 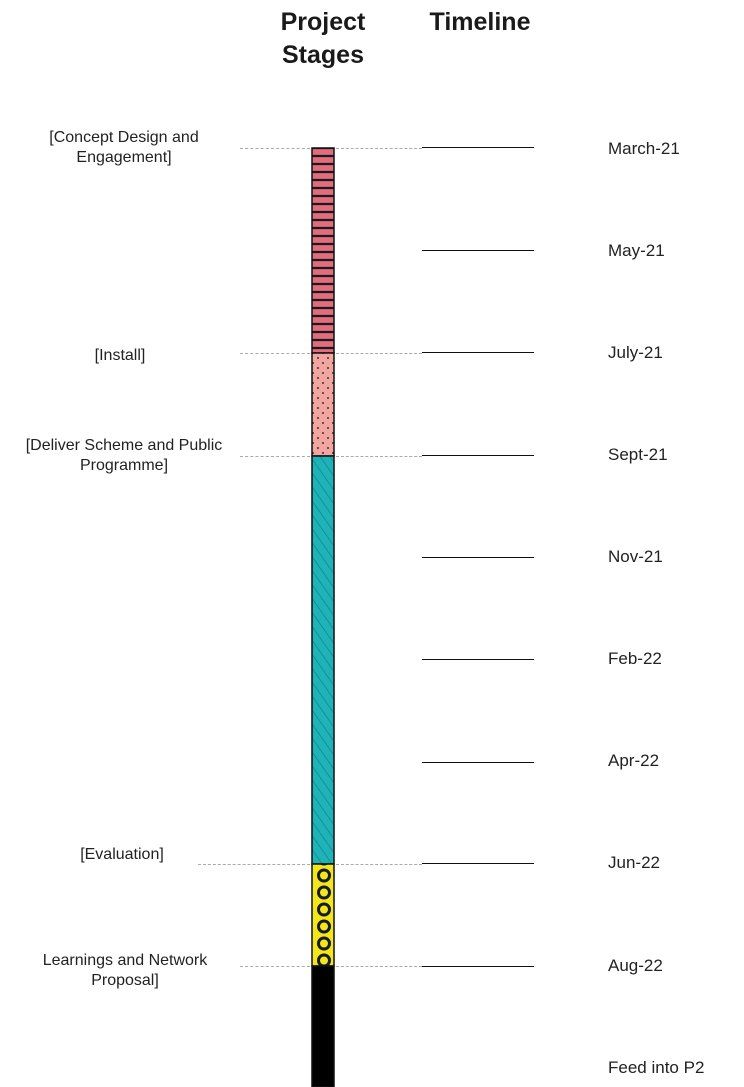 I want to click on timeline-date: Feb-22, so click(x=635, y=658).